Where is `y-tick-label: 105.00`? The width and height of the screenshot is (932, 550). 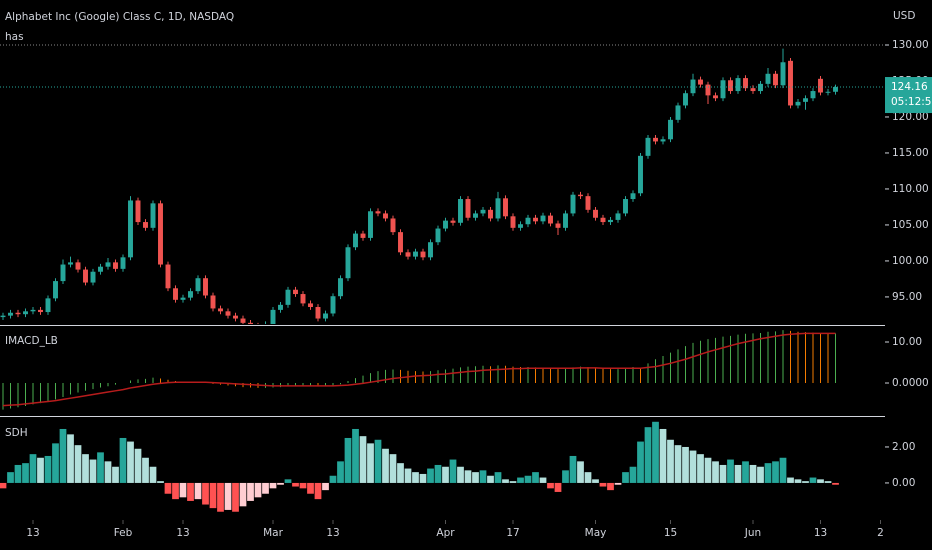 y-tick-label: 105.00 is located at coordinates (910, 225).